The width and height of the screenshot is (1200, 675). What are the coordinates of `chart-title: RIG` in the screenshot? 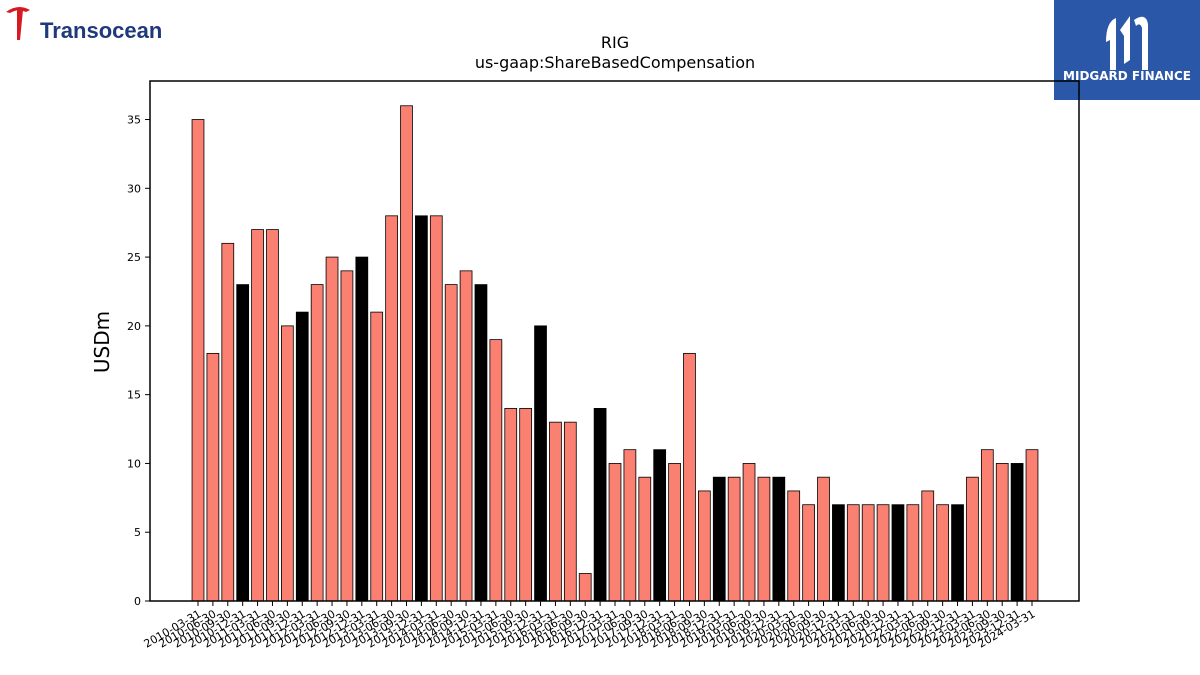 It's located at (615, 42).